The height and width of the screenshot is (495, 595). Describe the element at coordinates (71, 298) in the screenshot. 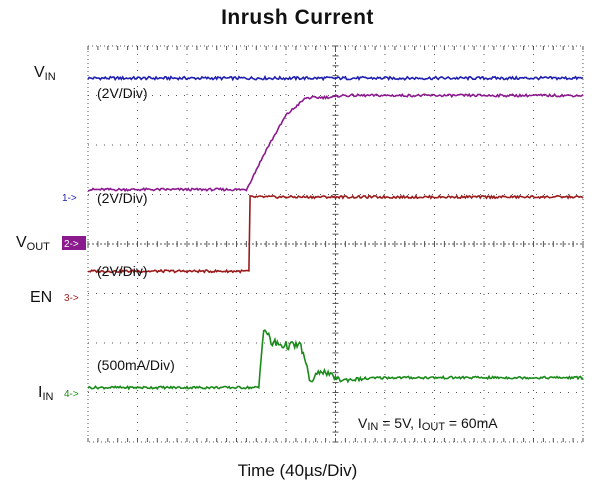

I see `channel-3-marker: 3->` at that location.